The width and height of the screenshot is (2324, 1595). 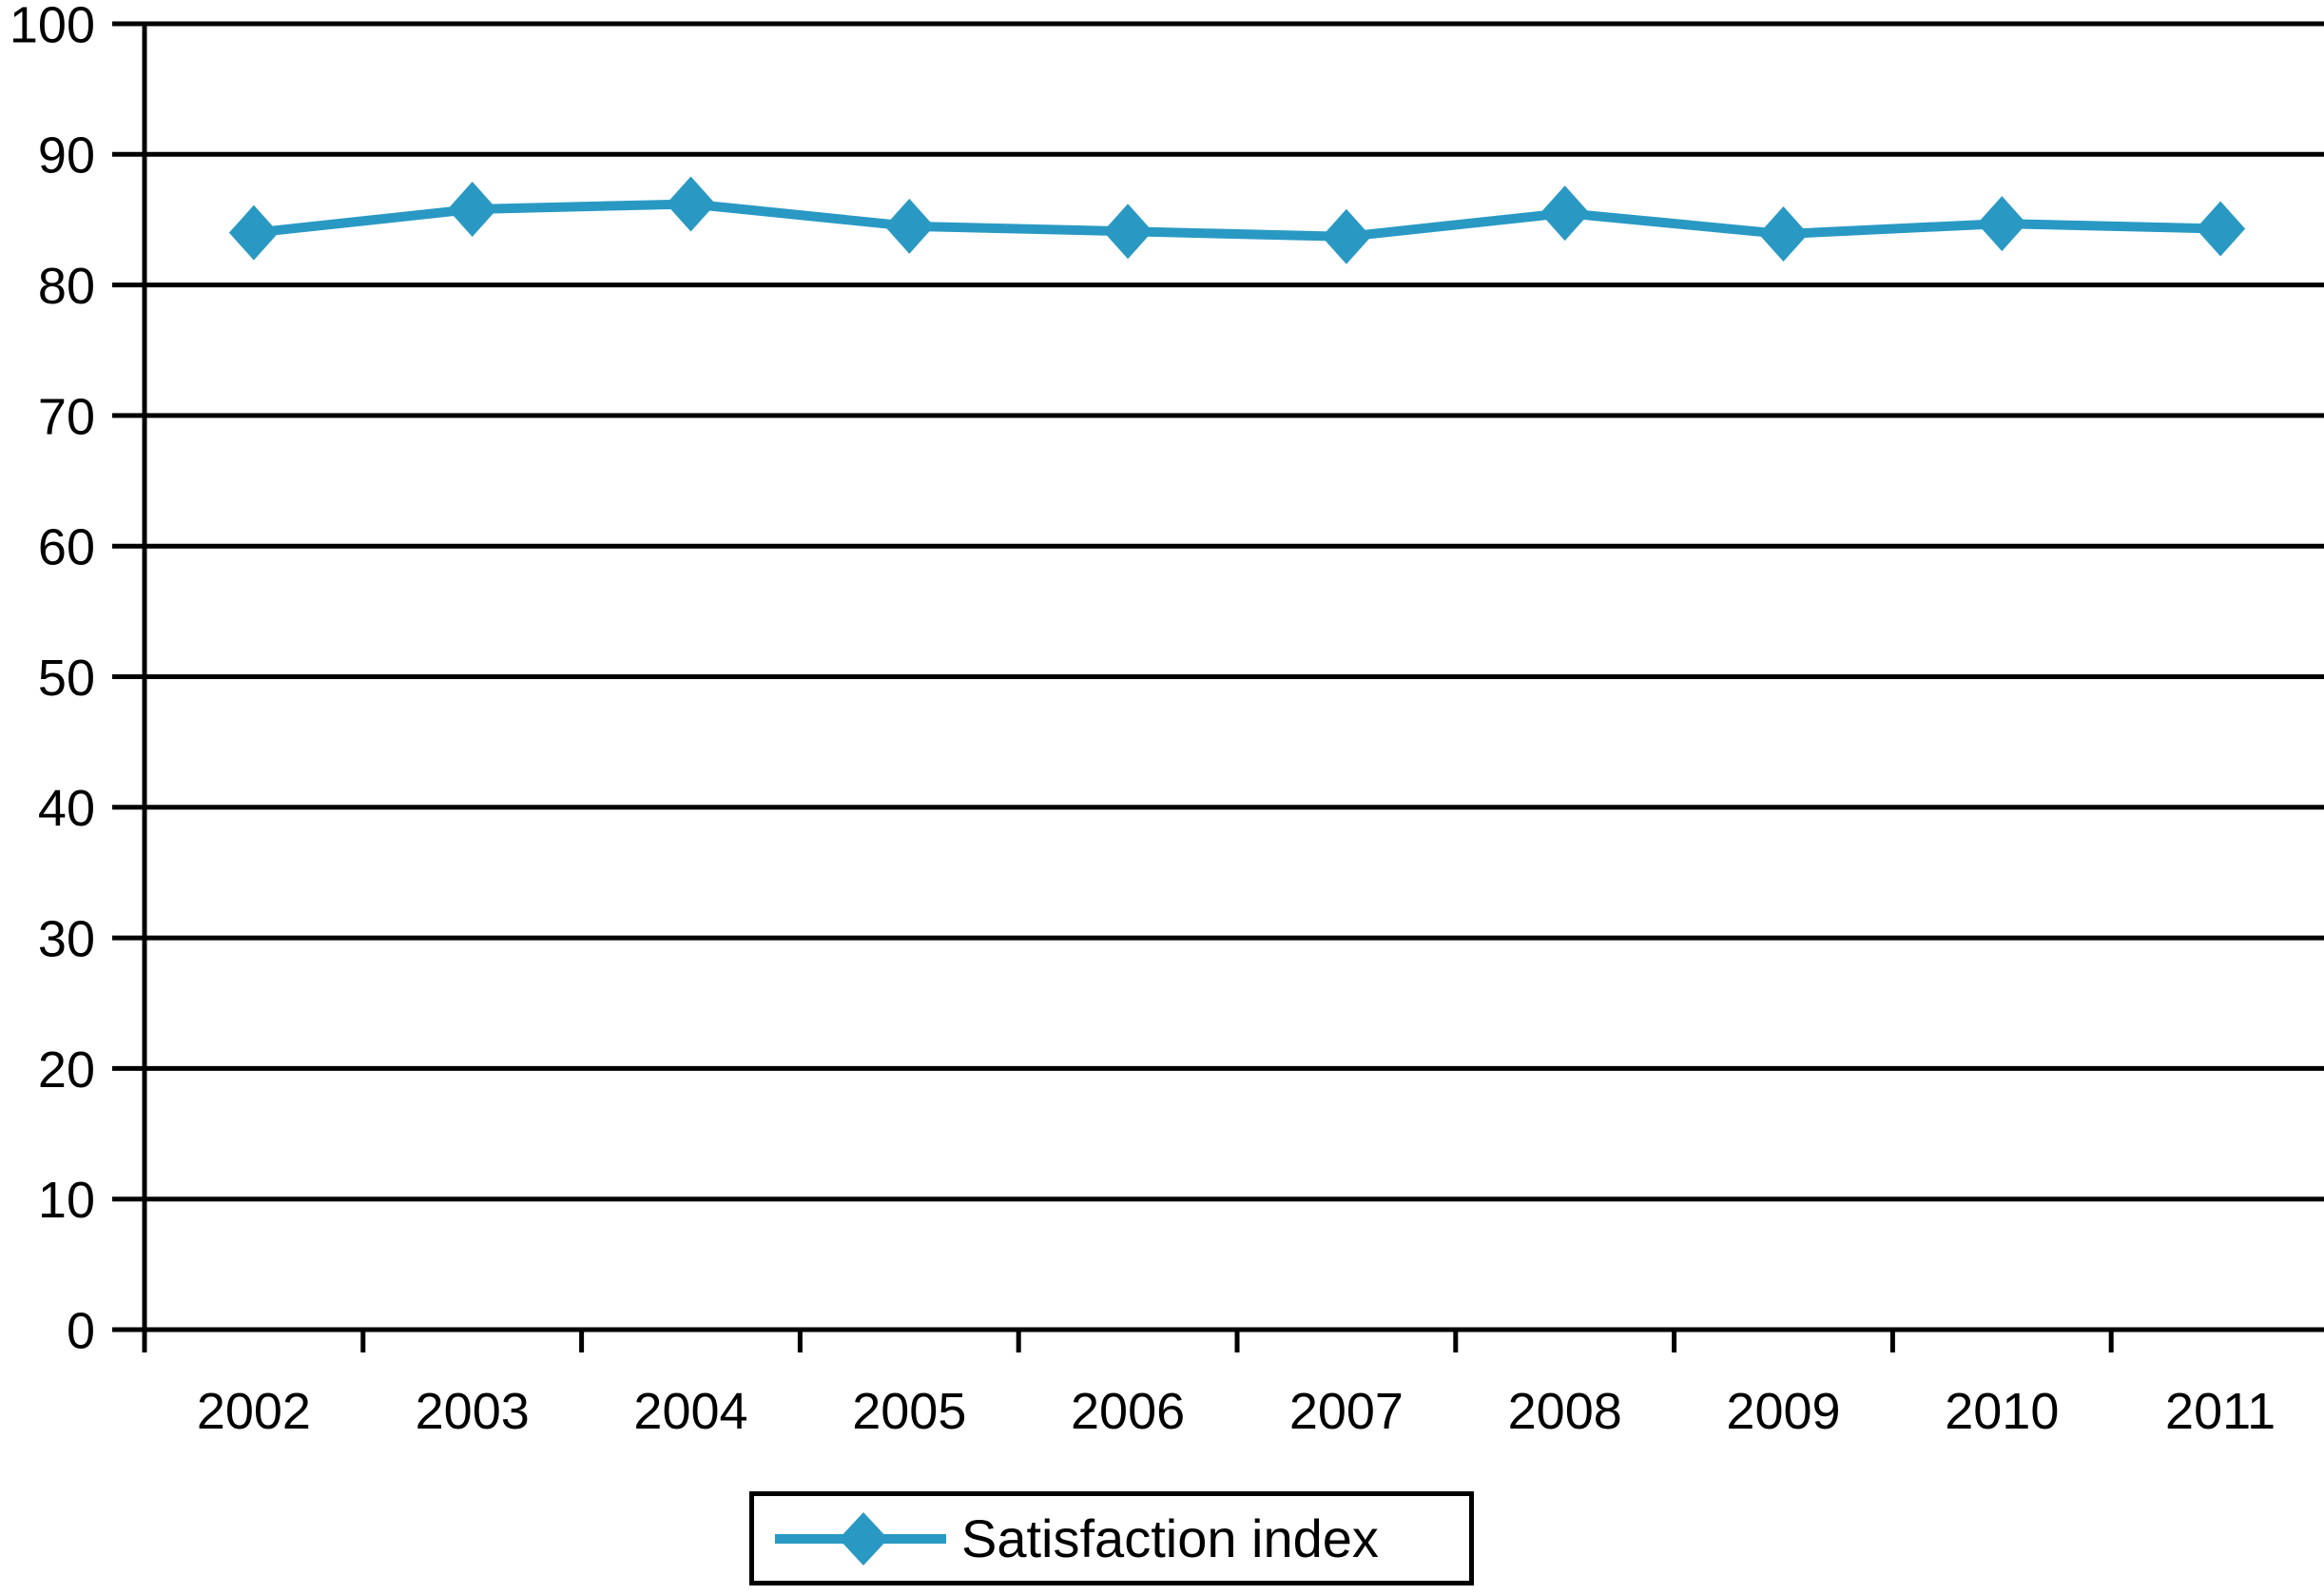 What do you see at coordinates (67, 939) in the screenshot?
I see `y-axis-label-30: 30` at bounding box center [67, 939].